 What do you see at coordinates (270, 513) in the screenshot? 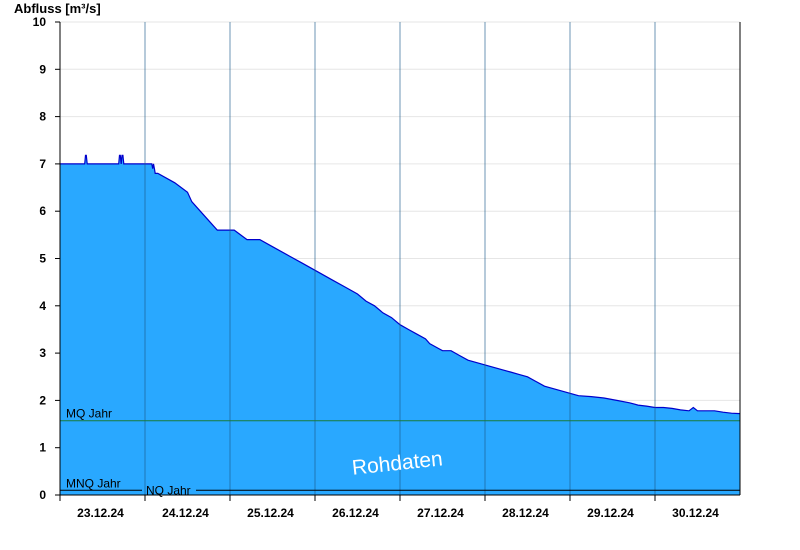
I see `x-tick-label-2: 25.12.24` at bounding box center [270, 513].